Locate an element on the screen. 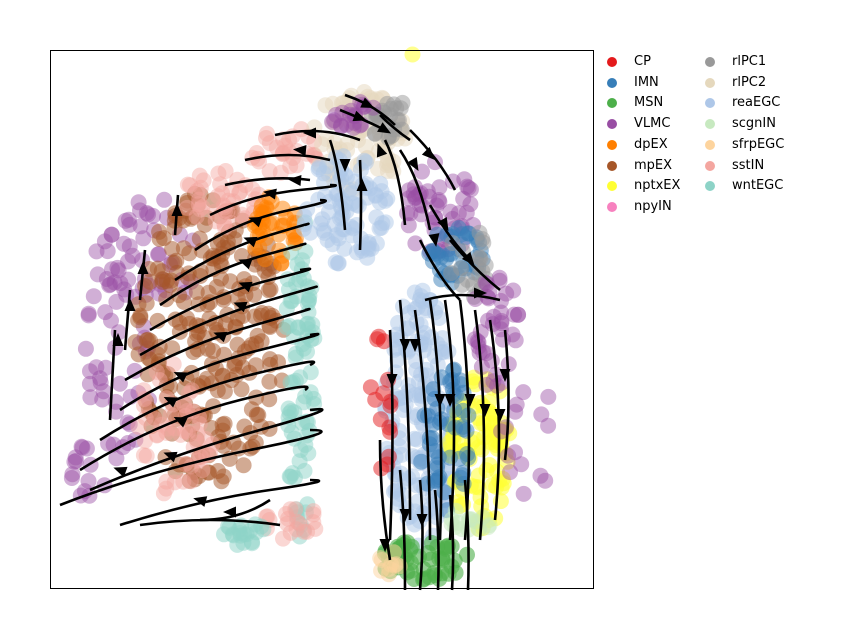 The image size is (847, 639). legend-label: sfrpEGC is located at coordinates (758, 144).